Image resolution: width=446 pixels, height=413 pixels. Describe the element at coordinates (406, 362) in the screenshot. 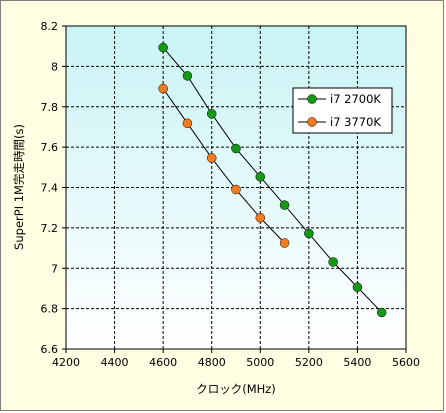

I see `x-tick-label: 5600` at that location.